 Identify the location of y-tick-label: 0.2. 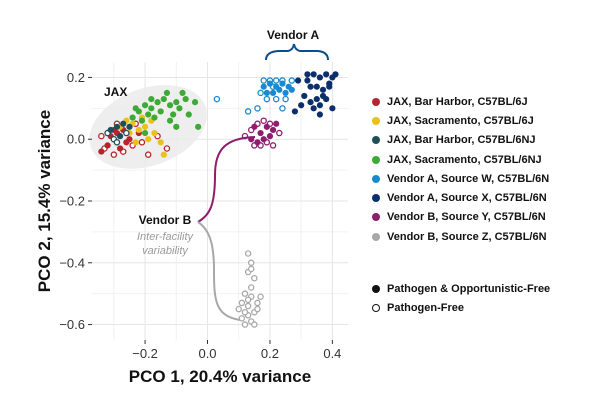
(76, 77).